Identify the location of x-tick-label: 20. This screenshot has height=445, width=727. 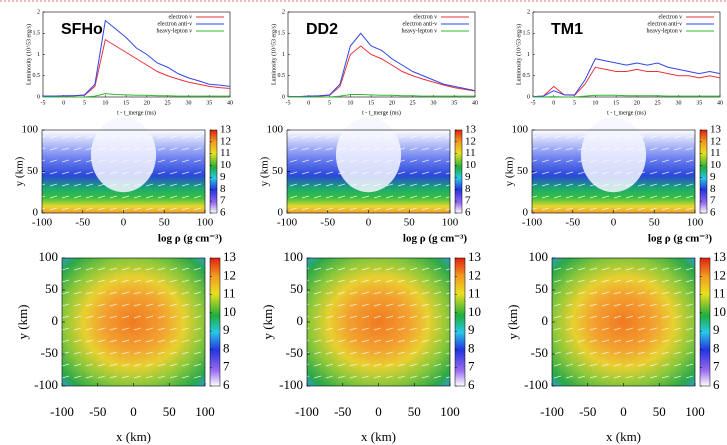
(637, 103).